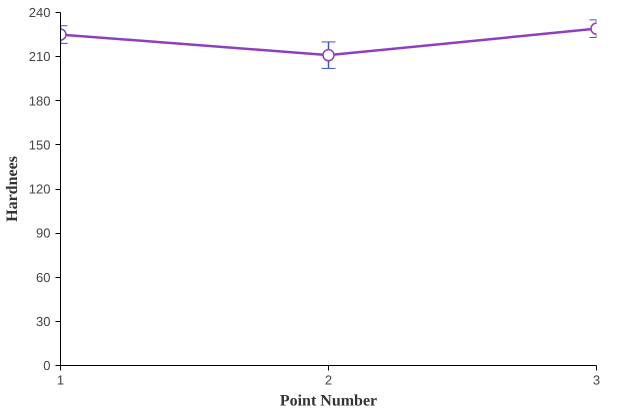 The image size is (622, 416). I want to click on y-tick-label: 30, so click(43, 321).